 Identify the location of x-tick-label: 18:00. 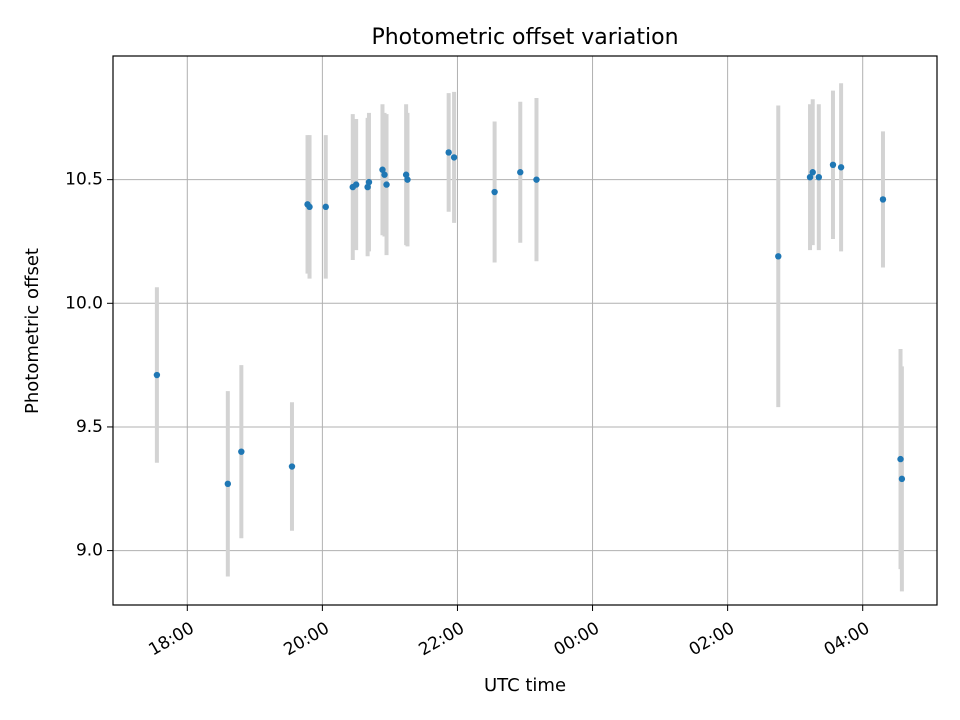
(171, 639).